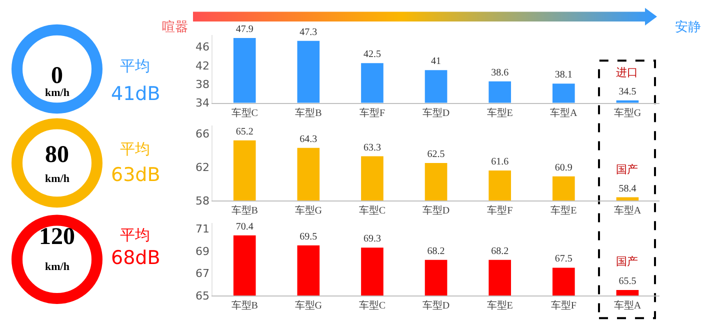 The height and width of the screenshot is (329, 709). What do you see at coordinates (500, 162) in the screenshot?
I see `data-label: 61.6` at bounding box center [500, 162].